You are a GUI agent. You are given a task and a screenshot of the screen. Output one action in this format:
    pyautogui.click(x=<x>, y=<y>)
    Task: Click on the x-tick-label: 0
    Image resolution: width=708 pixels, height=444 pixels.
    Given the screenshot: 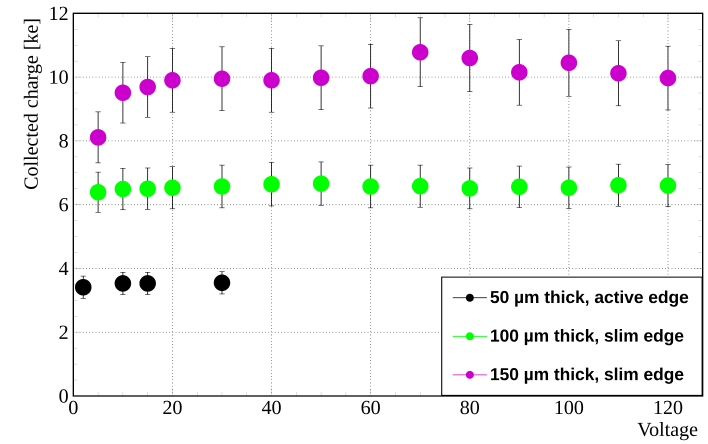 What is the action you would take?
    pyautogui.click(x=73, y=407)
    